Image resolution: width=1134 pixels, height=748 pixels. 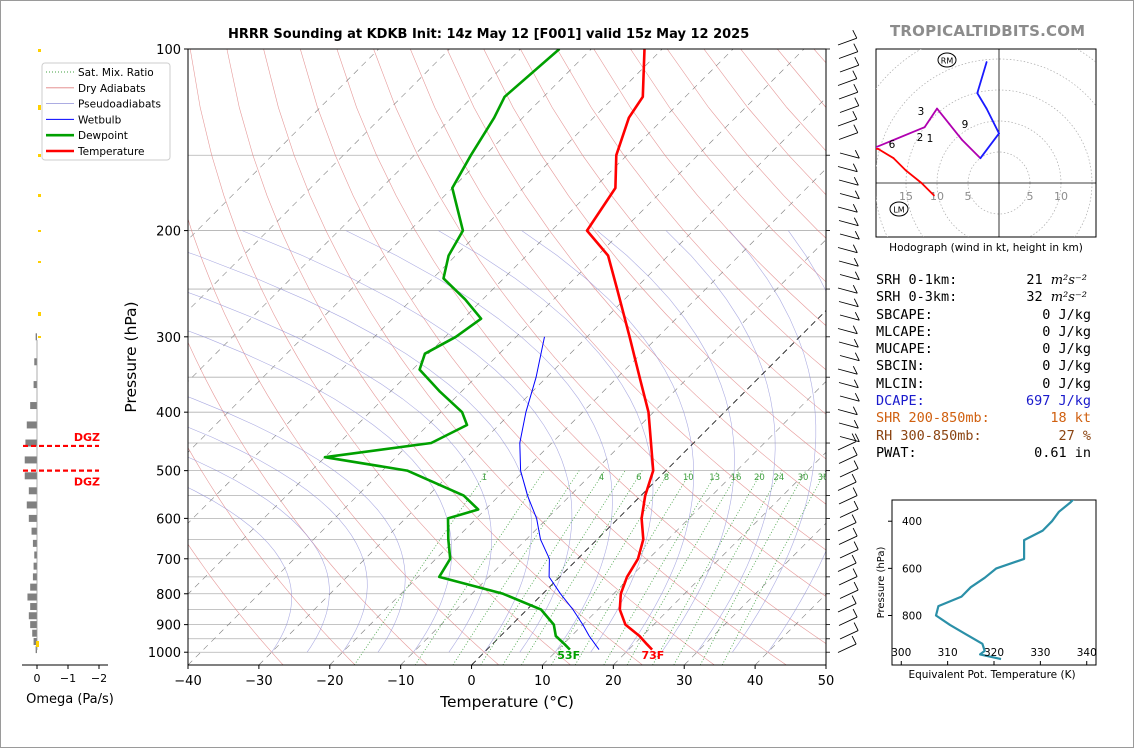 What do you see at coordinates (920, 138) in the screenshot?
I see `hodograph-height-label: 2` at bounding box center [920, 138].